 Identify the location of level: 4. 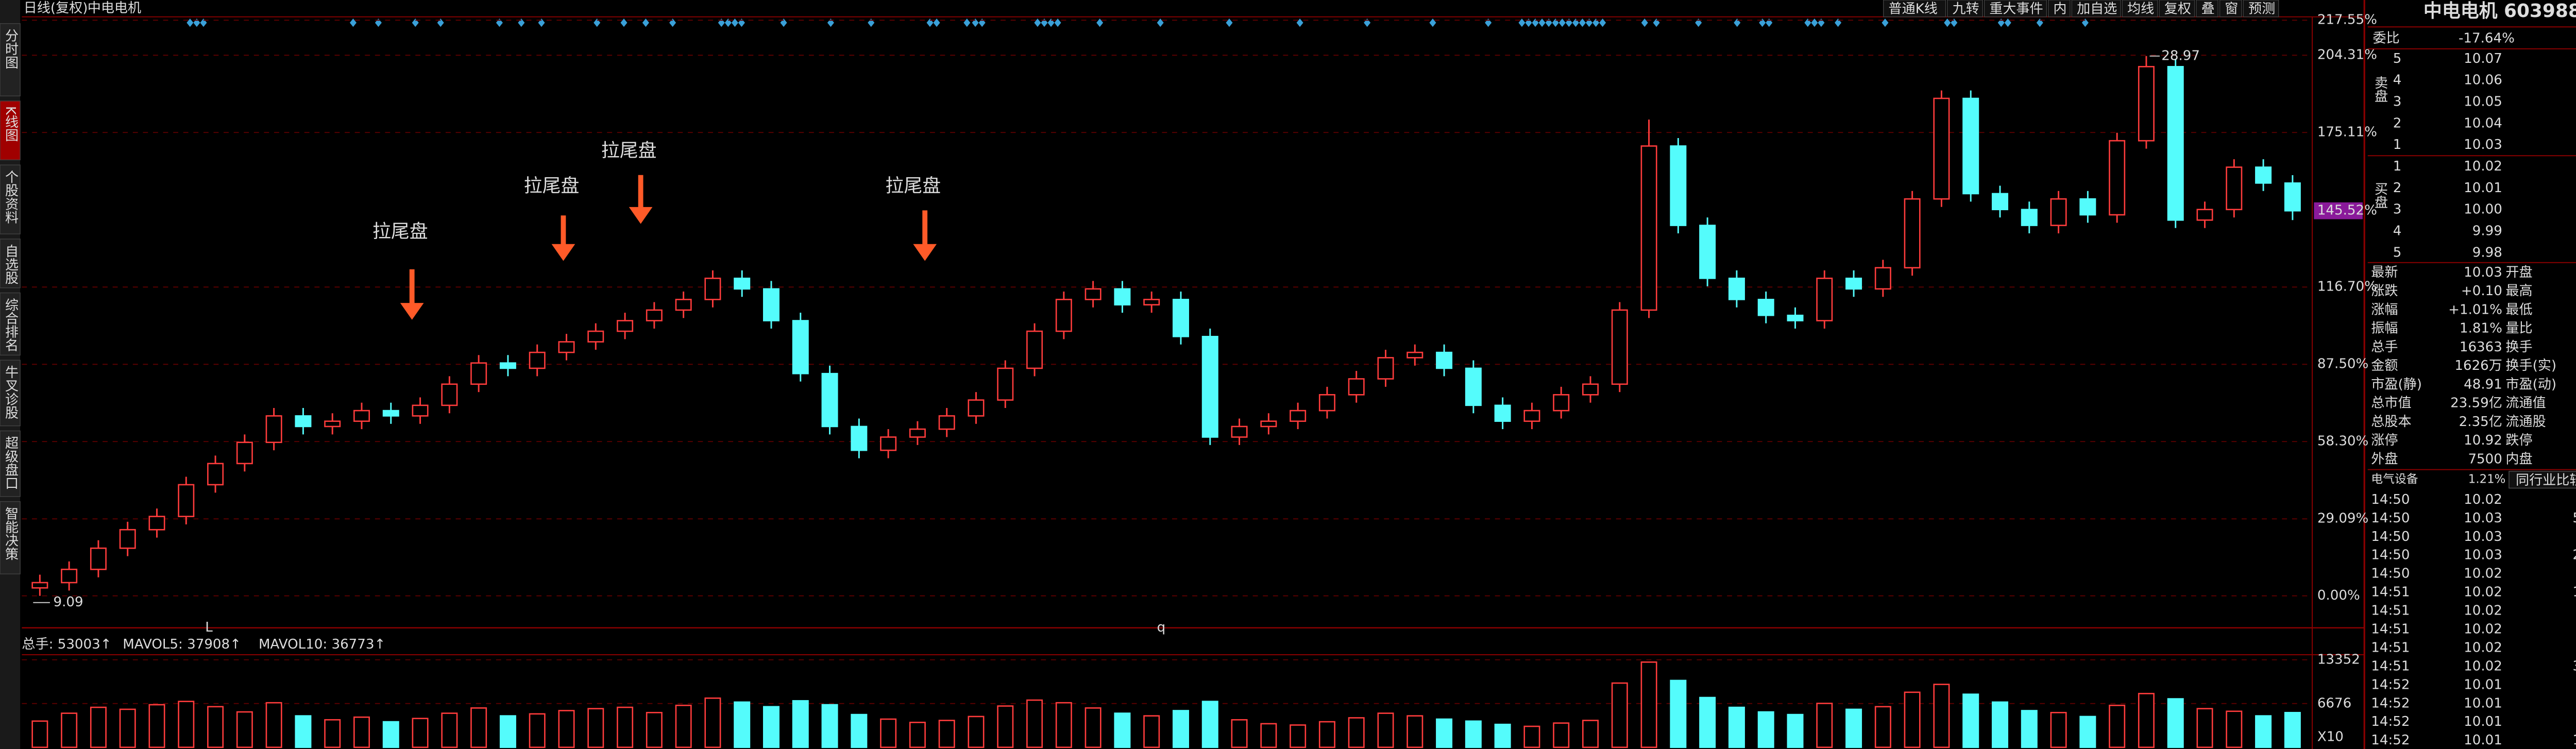
(2397, 80).